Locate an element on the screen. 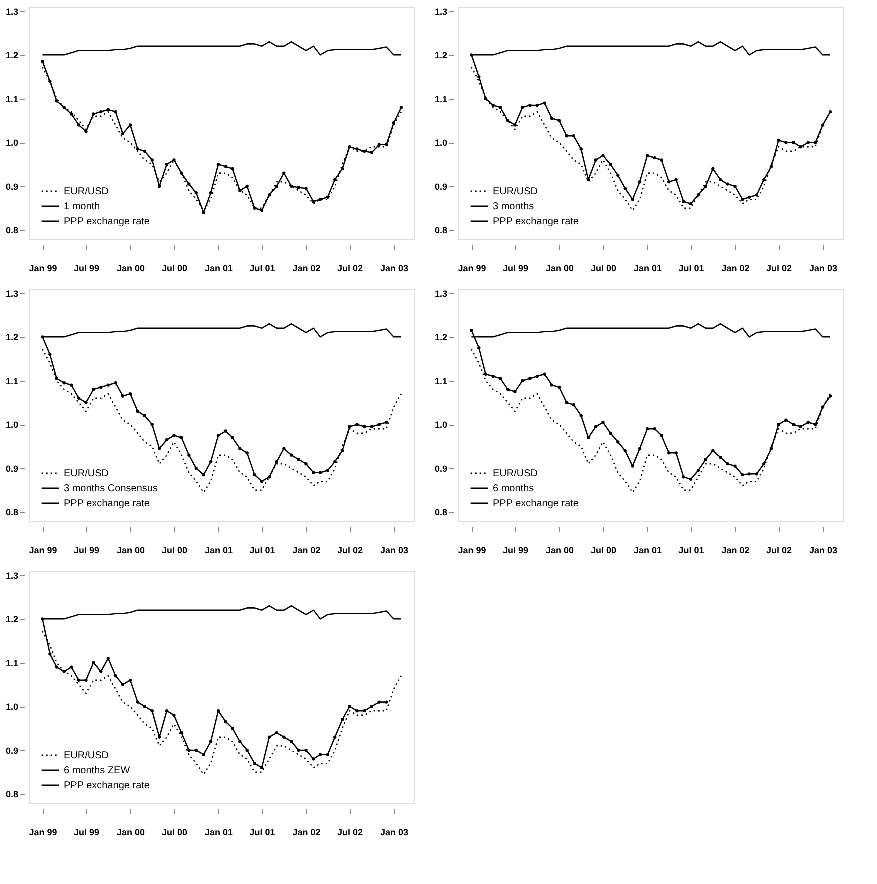 The height and width of the screenshot is (884, 877). legend-label: PPP exchange rate is located at coordinates (107, 504).